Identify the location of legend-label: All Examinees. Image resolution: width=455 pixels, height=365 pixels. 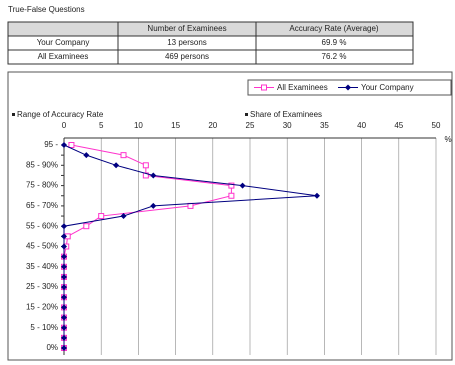
(302, 87).